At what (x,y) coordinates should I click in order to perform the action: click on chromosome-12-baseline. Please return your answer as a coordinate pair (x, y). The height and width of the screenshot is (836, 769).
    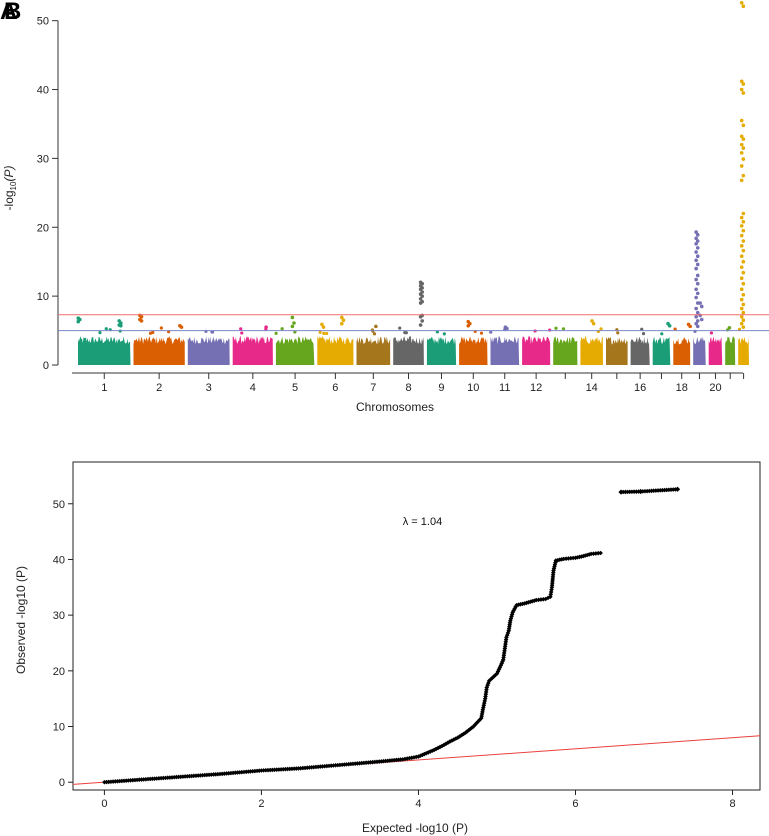
    Looking at the image, I should click on (536, 350).